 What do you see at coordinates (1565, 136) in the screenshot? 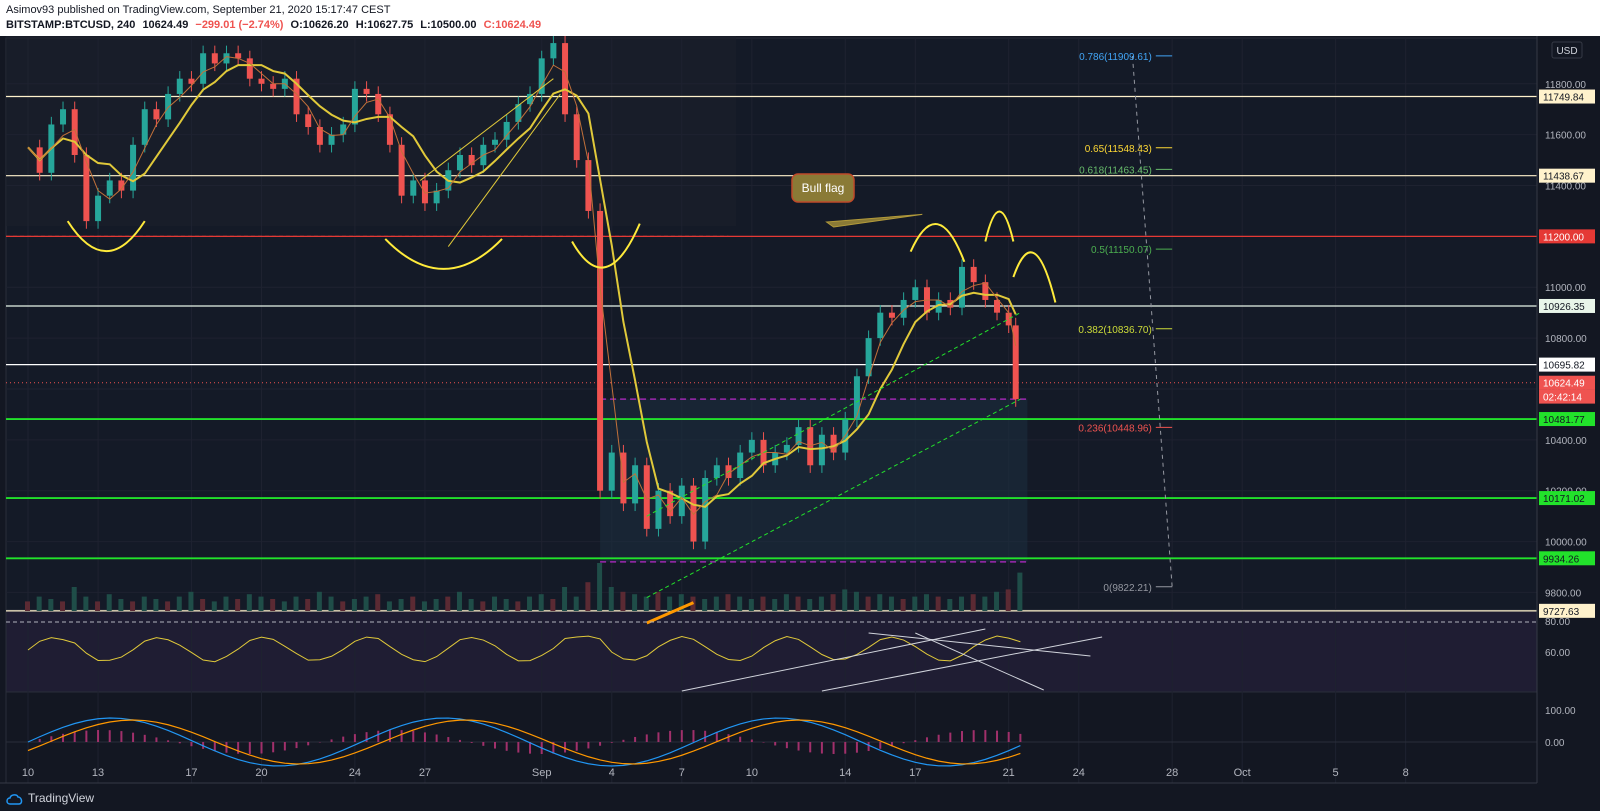
I see `price-tick-label: 11600.00` at bounding box center [1565, 136].